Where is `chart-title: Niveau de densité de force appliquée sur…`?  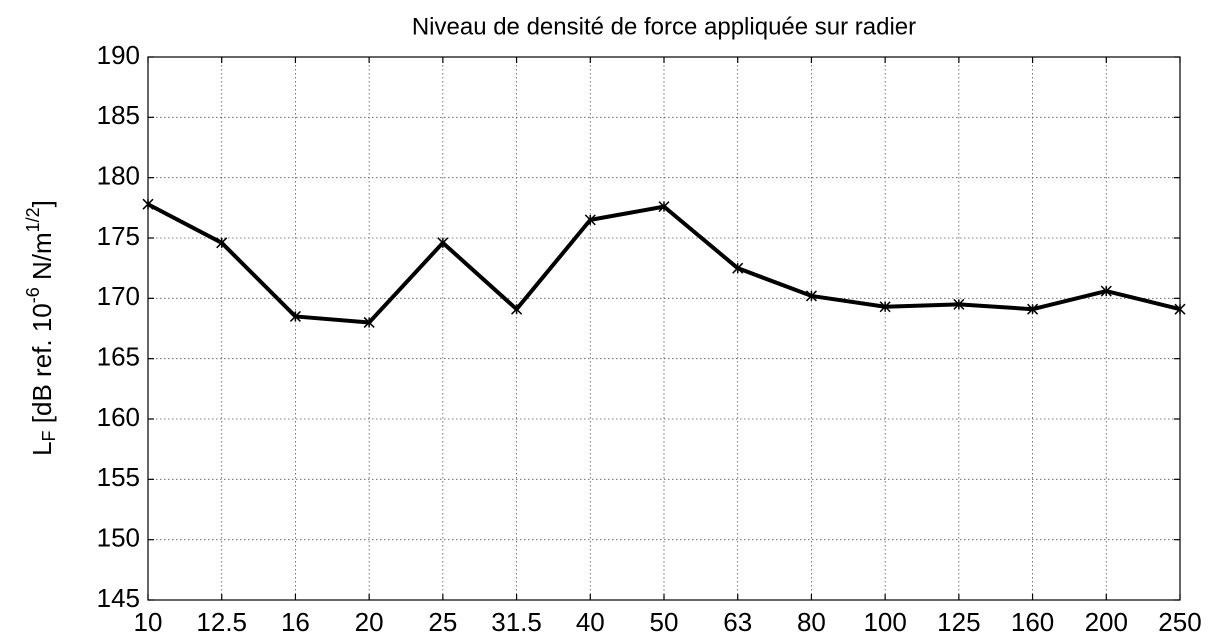
chart-title: Niveau de densité de force appliquée sur… is located at coordinates (664, 26).